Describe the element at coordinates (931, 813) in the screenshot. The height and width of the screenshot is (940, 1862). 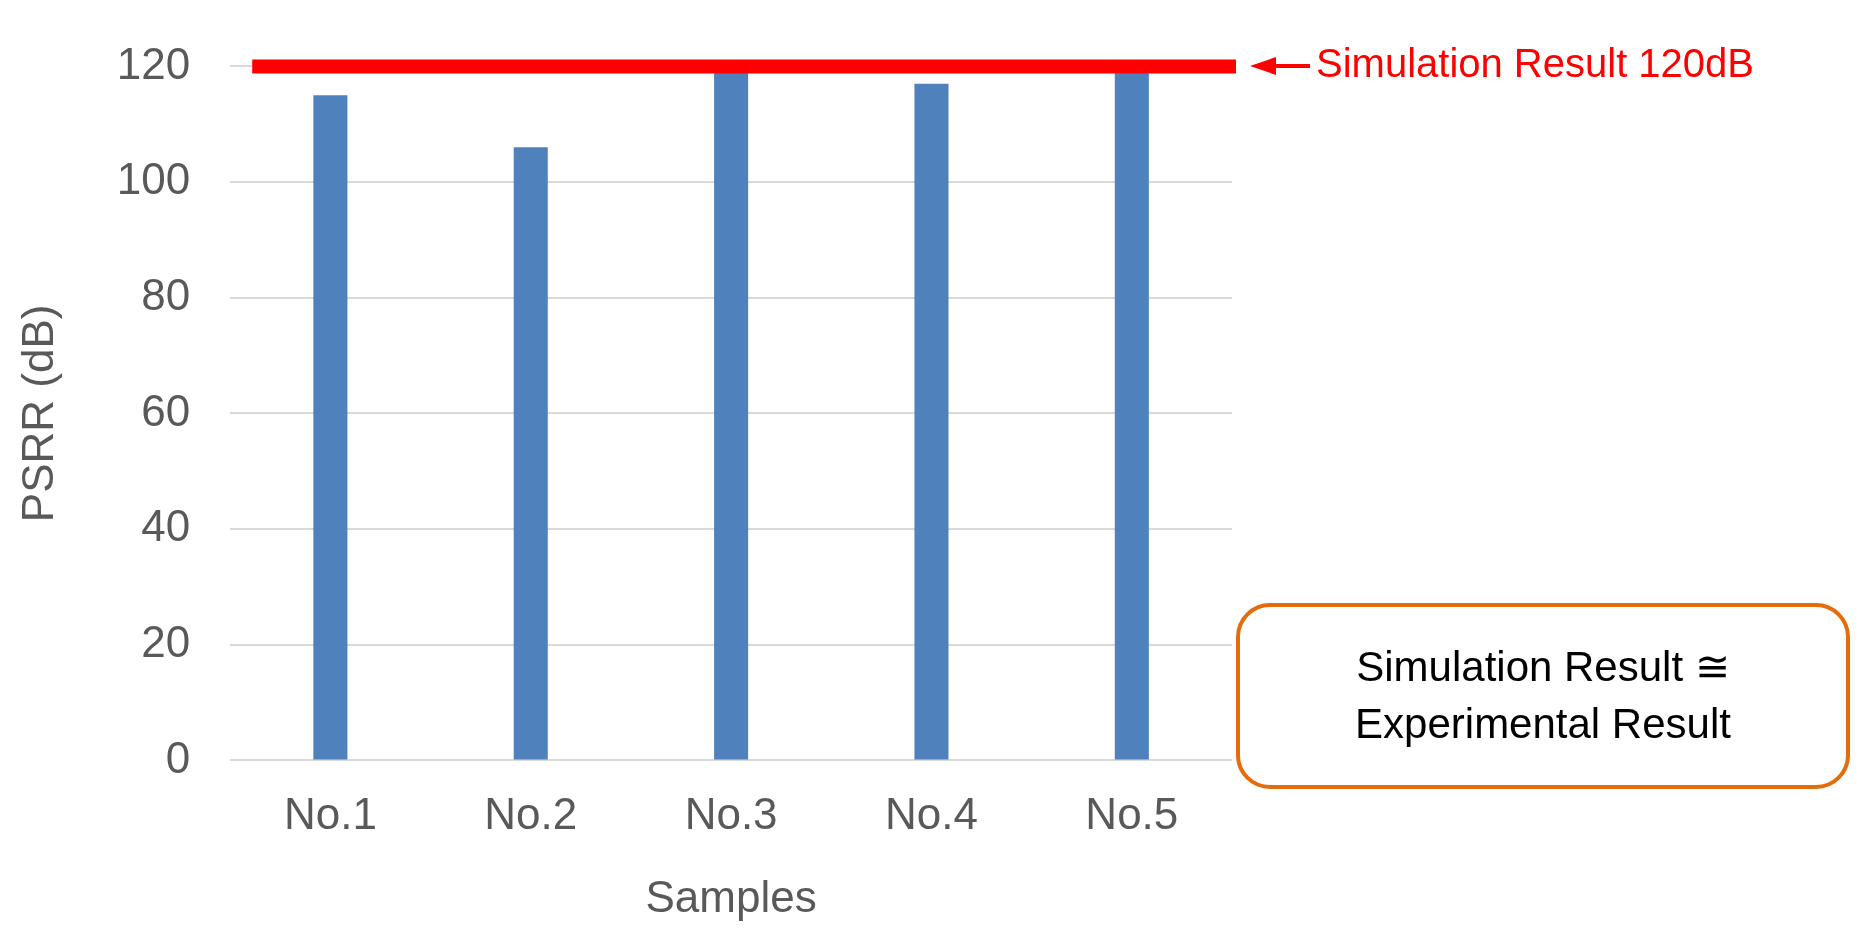
I see `x-tick-label: No.4` at that location.